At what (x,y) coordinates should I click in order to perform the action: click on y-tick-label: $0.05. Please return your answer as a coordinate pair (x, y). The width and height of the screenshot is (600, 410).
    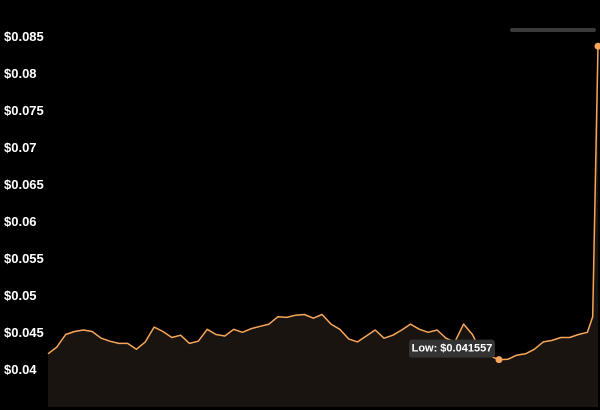
    Looking at the image, I should click on (20, 295).